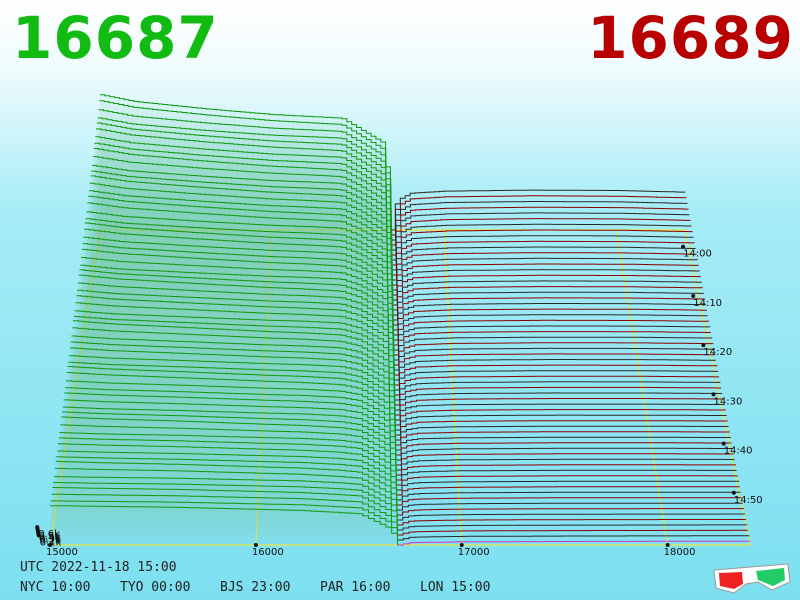 The height and width of the screenshot is (600, 800). What do you see at coordinates (752, 577) in the screenshot?
I see `3d-glasses-icon` at bounding box center [752, 577].